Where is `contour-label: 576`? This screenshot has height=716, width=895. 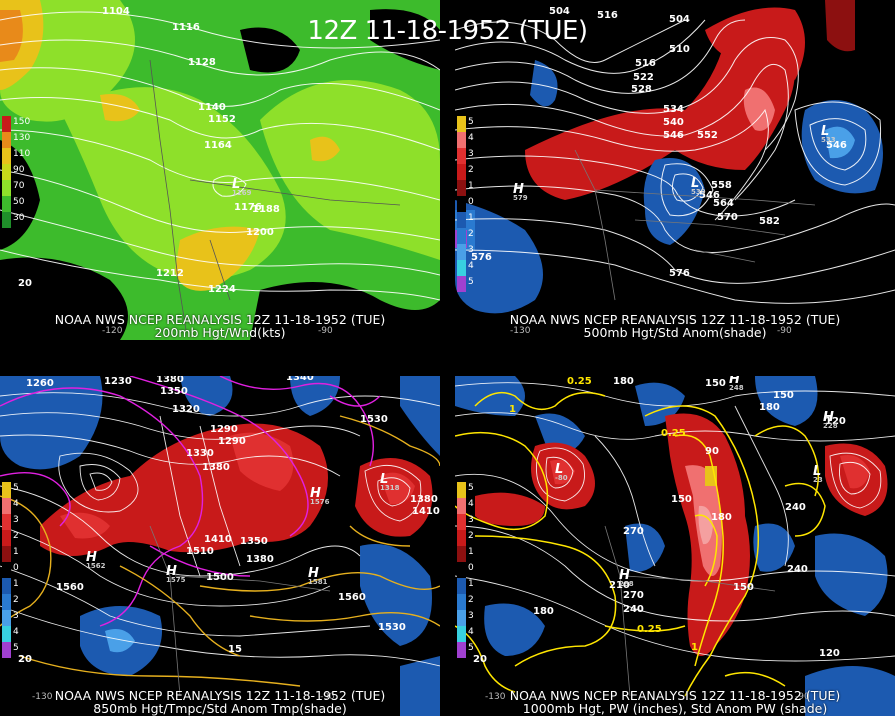
contour-label: 576 is located at coordinates (679, 273).